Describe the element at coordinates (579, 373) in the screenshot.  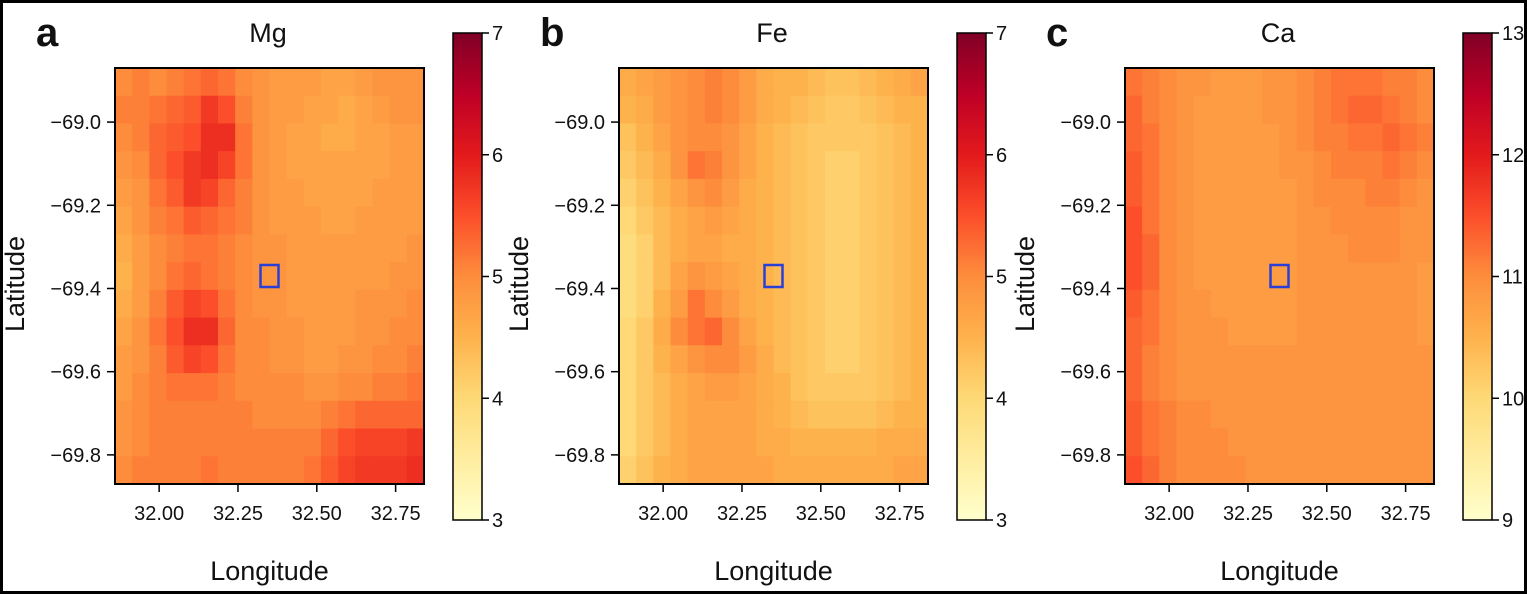
I see `y-tick-label: −69.6` at that location.